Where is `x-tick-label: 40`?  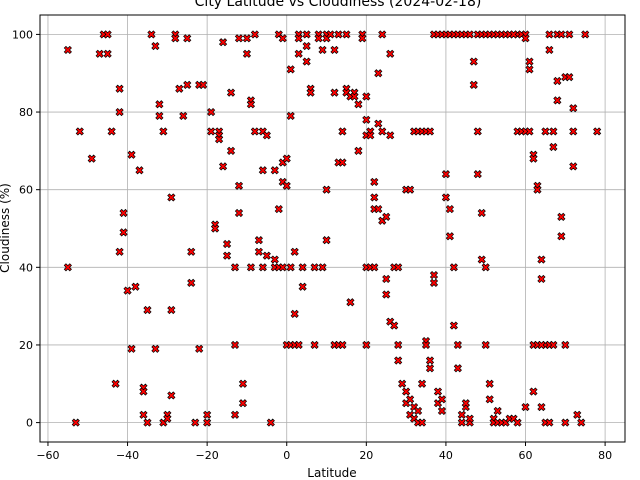
x-tick-label: 40 is located at coordinates (446, 455).